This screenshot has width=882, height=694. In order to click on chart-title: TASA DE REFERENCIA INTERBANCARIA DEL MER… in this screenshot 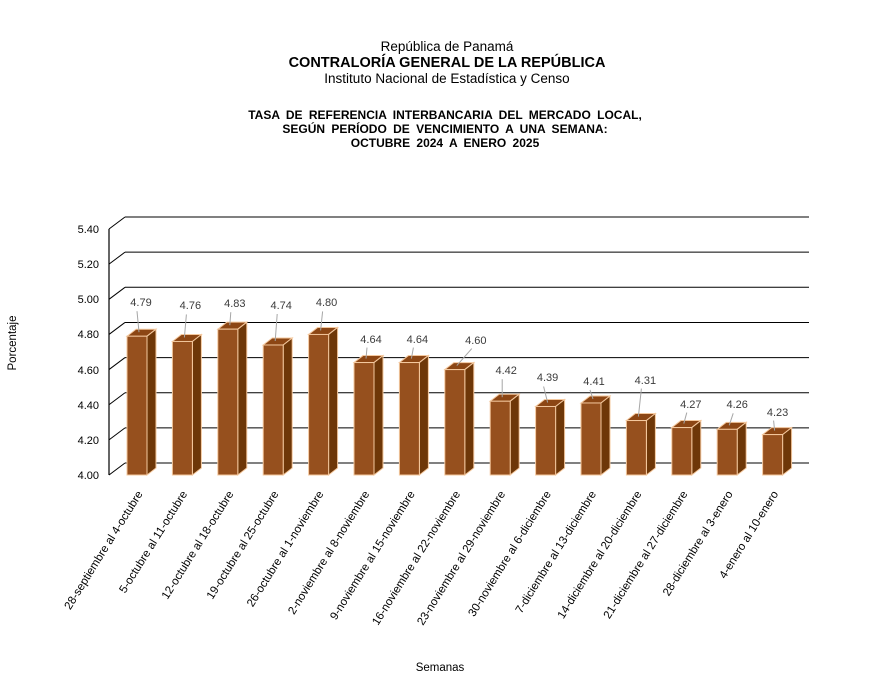, I will do `click(443, 129)`.